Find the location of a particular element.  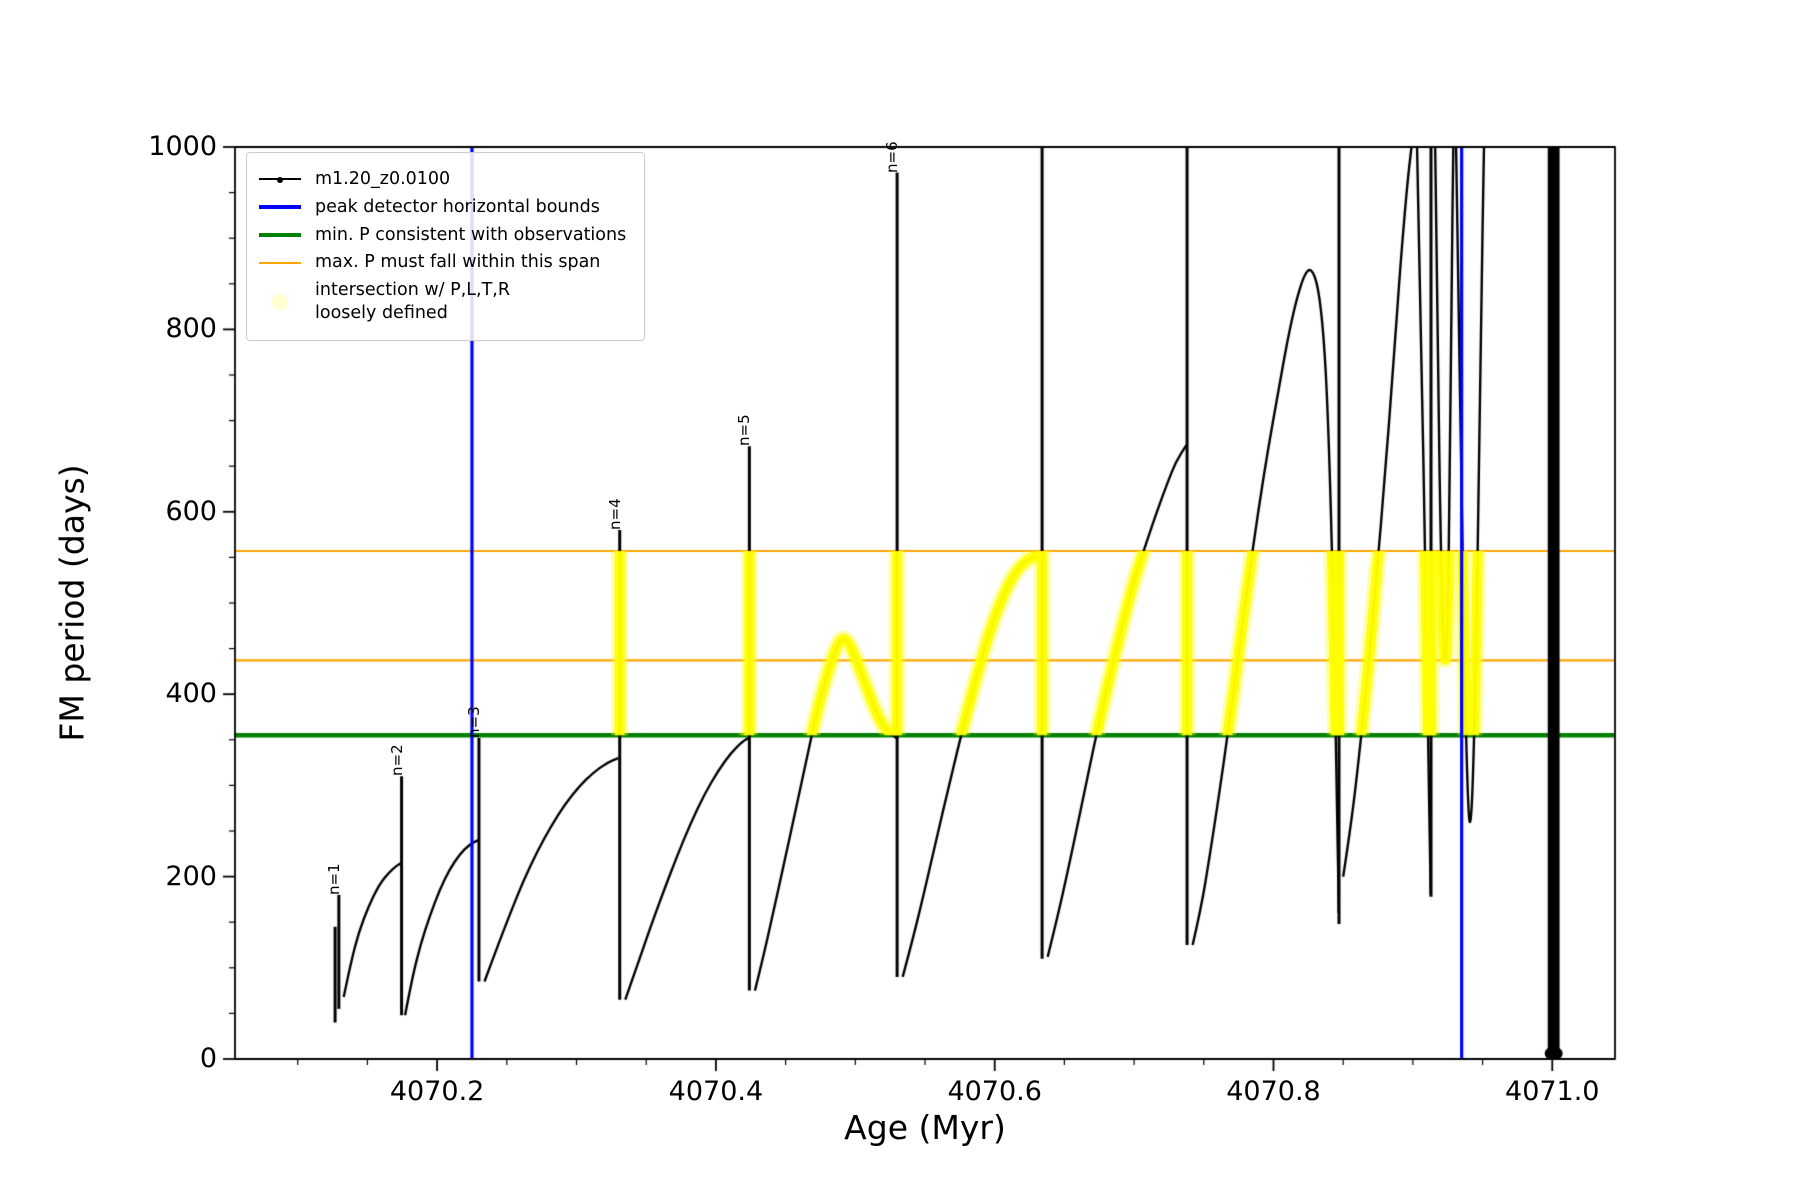

peak-label: n=2 is located at coordinates (396, 760).